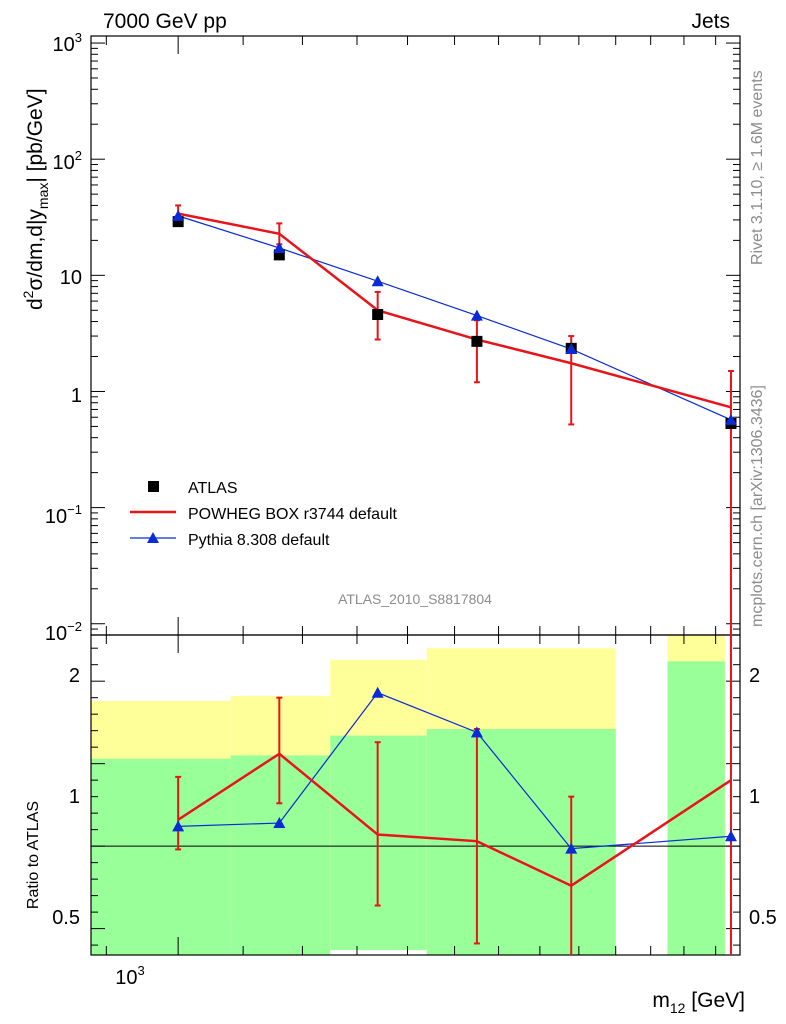  I want to click on y-tick-label-1: 1, so click(76, 396).